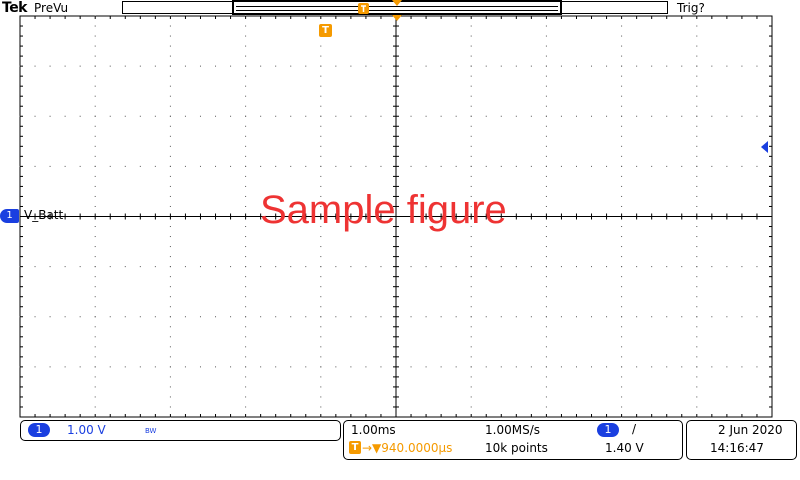 This screenshot has height=480, width=800. What do you see at coordinates (39, 430) in the screenshot?
I see `channel-1-badge: 1` at bounding box center [39, 430].